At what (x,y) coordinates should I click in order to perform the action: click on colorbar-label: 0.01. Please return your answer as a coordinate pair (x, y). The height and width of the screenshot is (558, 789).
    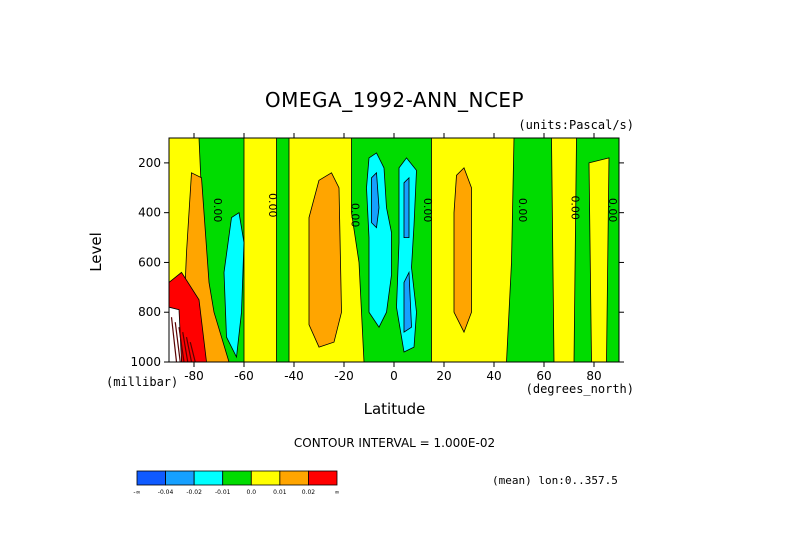
    Looking at the image, I should click on (280, 492).